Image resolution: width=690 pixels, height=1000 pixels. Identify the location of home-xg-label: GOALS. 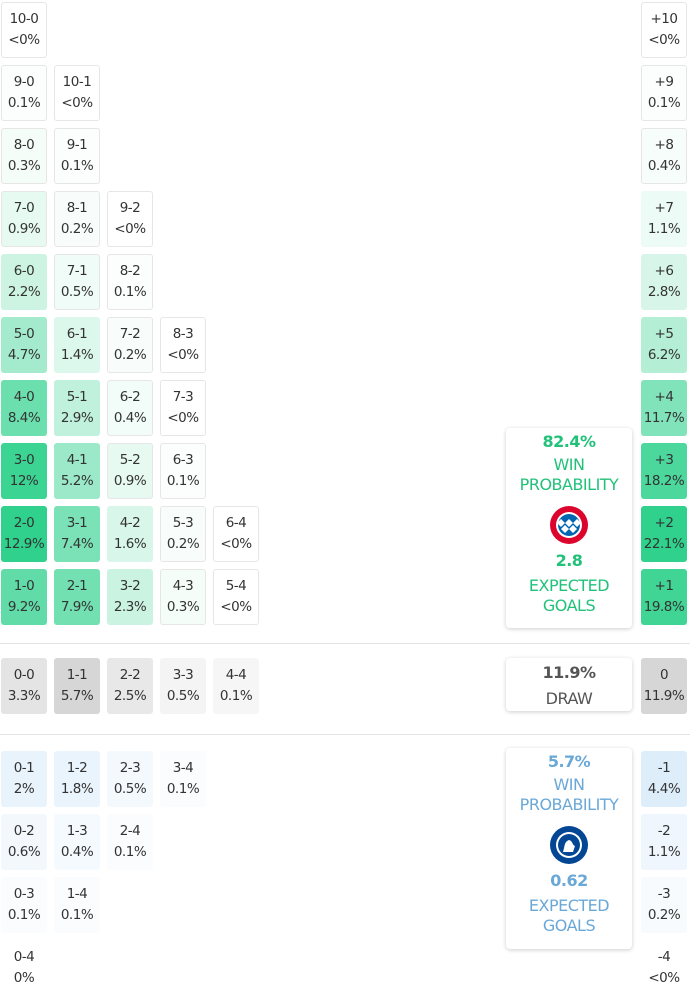
(569, 605).